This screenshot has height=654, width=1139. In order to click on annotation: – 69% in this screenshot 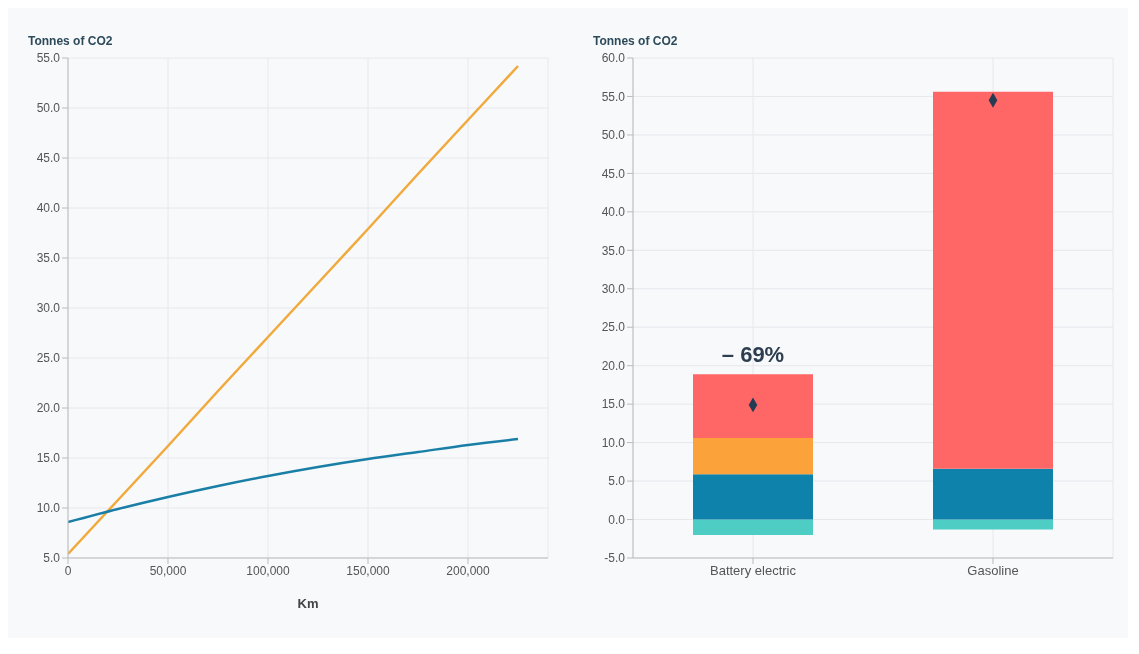, I will do `click(753, 355)`.